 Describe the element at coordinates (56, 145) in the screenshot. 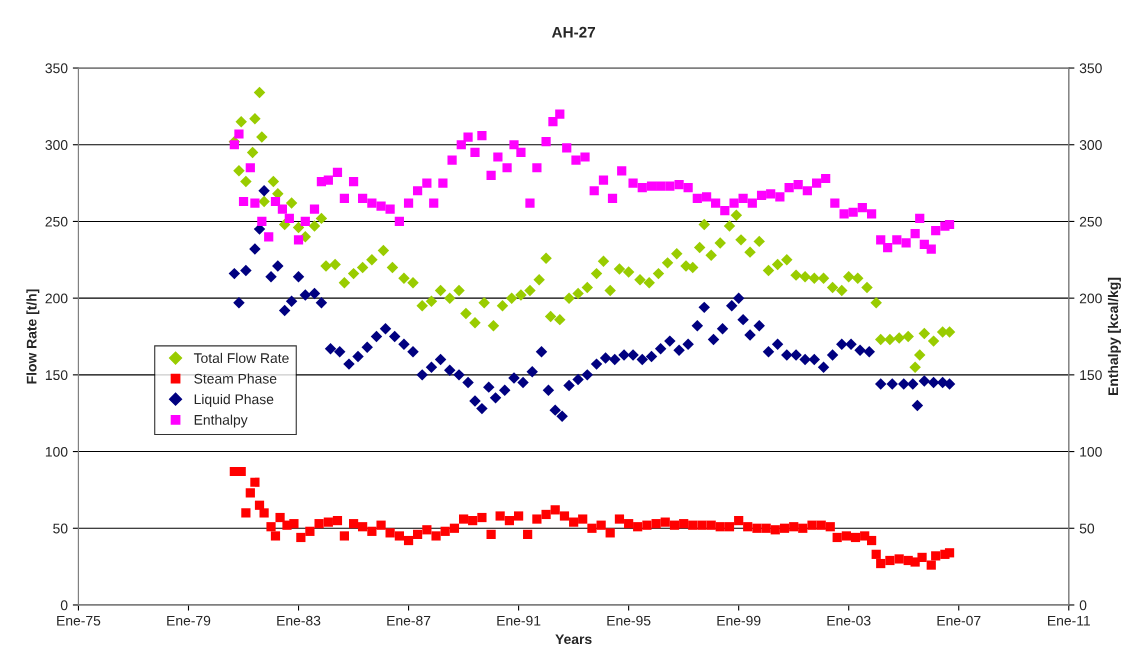

I see `y-tick-label: 300` at that location.